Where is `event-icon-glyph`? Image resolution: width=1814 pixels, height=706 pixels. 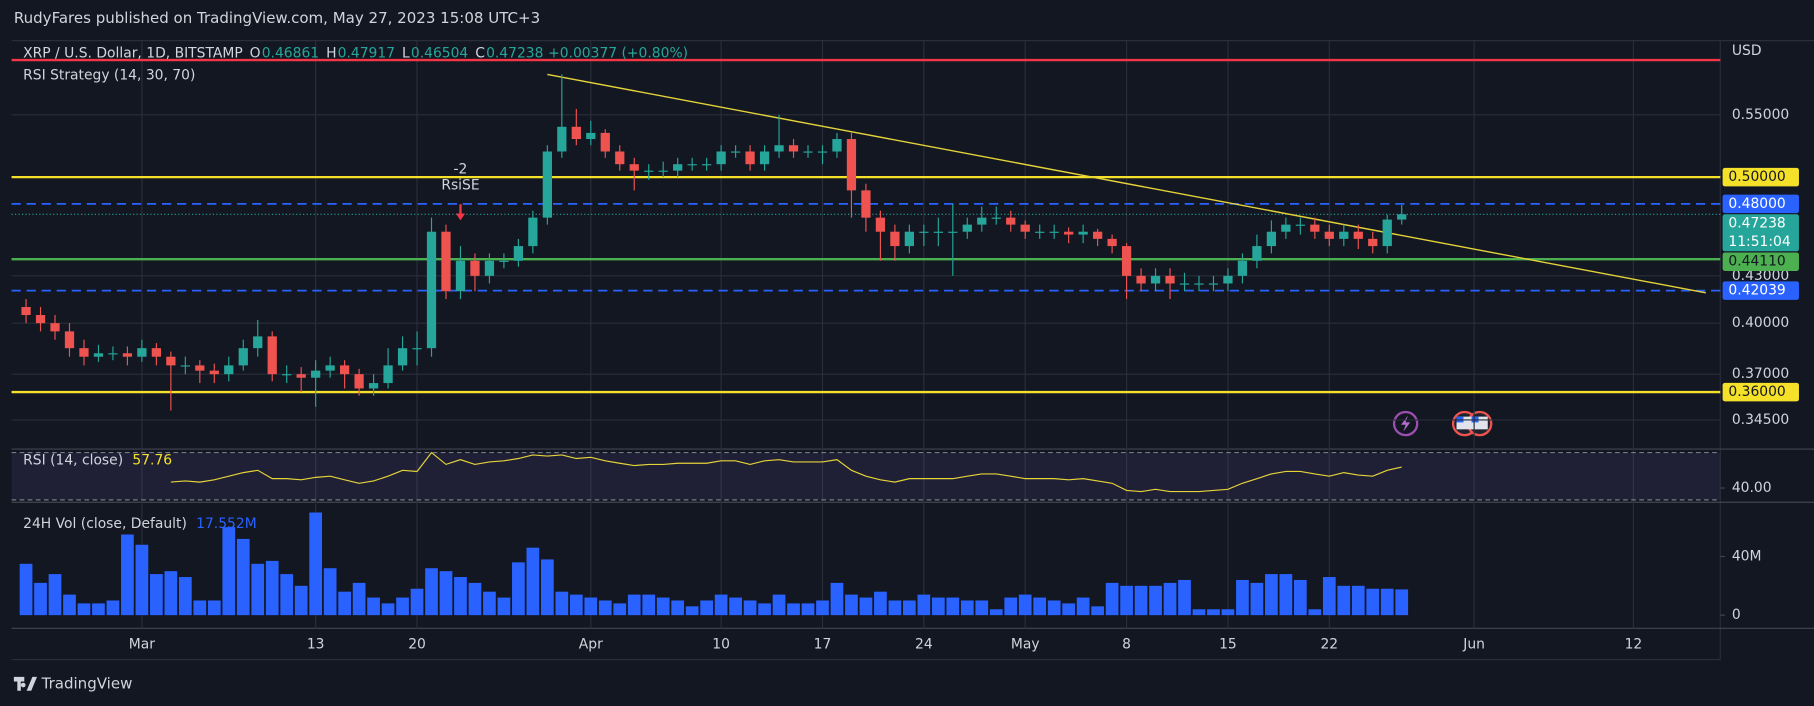
event-icon-glyph is located at coordinates (1405, 423).